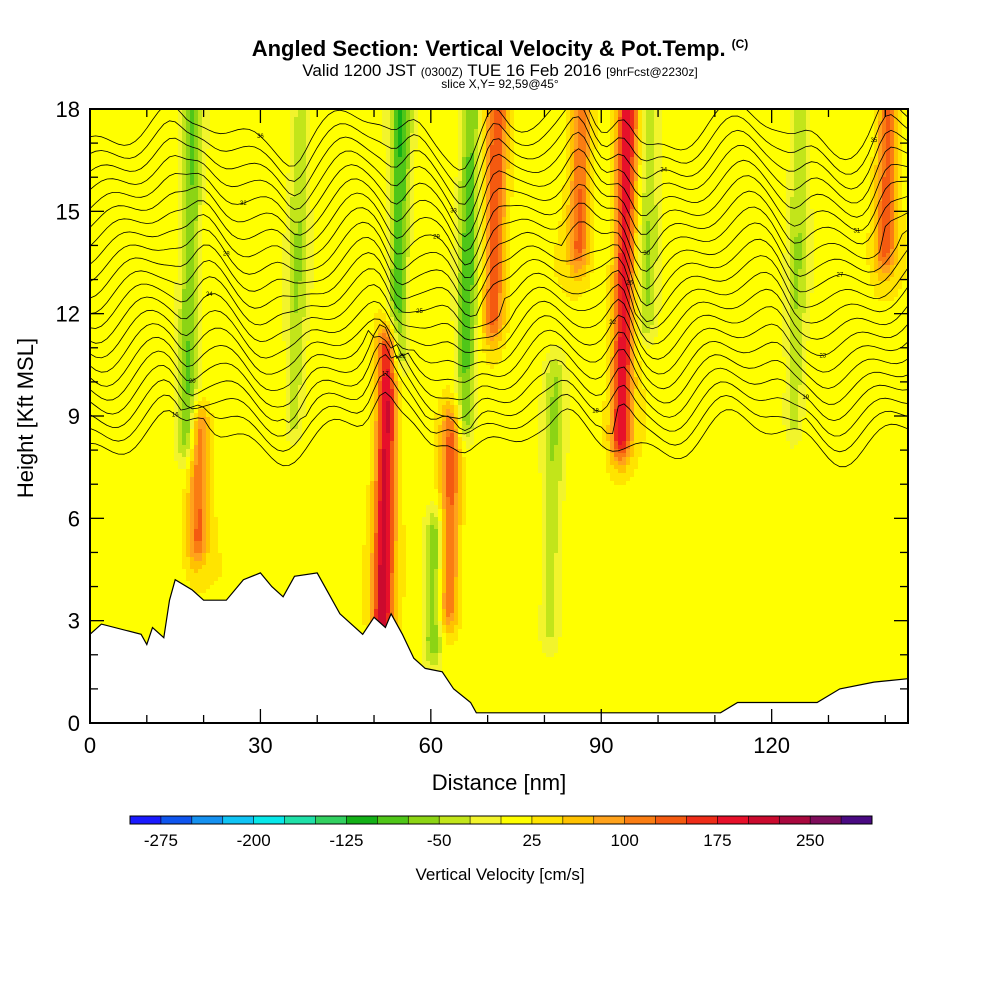 Image resolution: width=1000 pixels, height=1000 pixels. What do you see at coordinates (857, 232) in the screenshot?
I see `theta-contour-label: 31` at bounding box center [857, 232].